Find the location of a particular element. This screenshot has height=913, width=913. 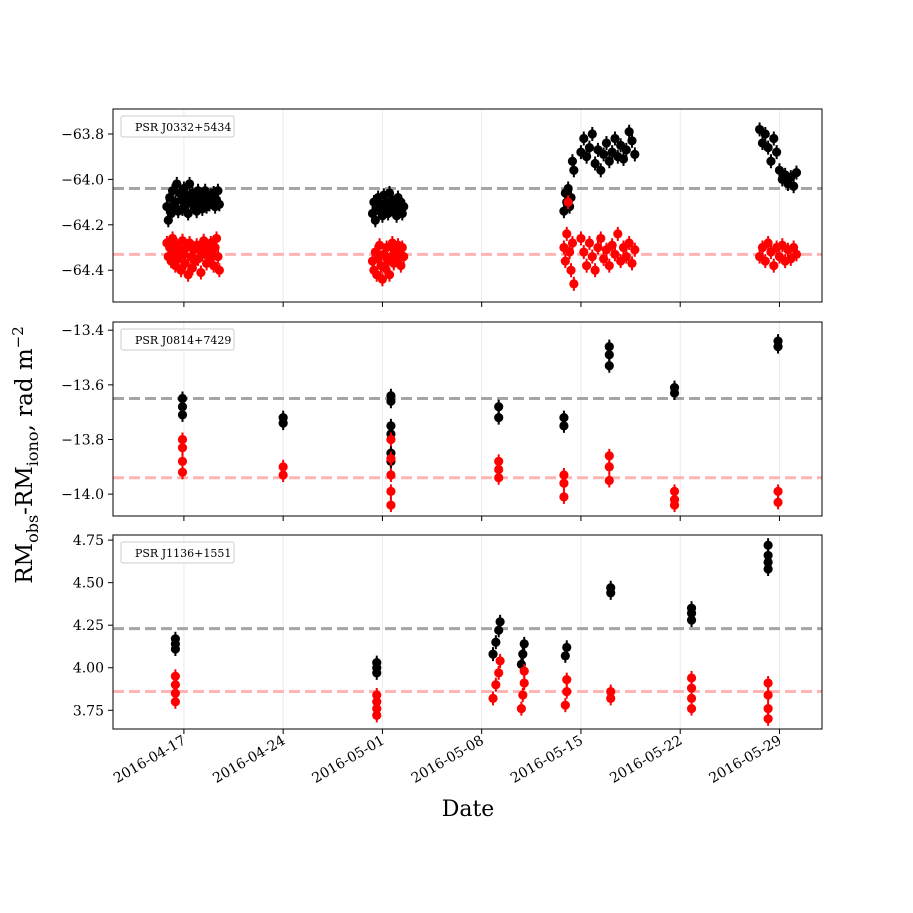

y-tick-label: −64.2 is located at coordinates (82, 226).